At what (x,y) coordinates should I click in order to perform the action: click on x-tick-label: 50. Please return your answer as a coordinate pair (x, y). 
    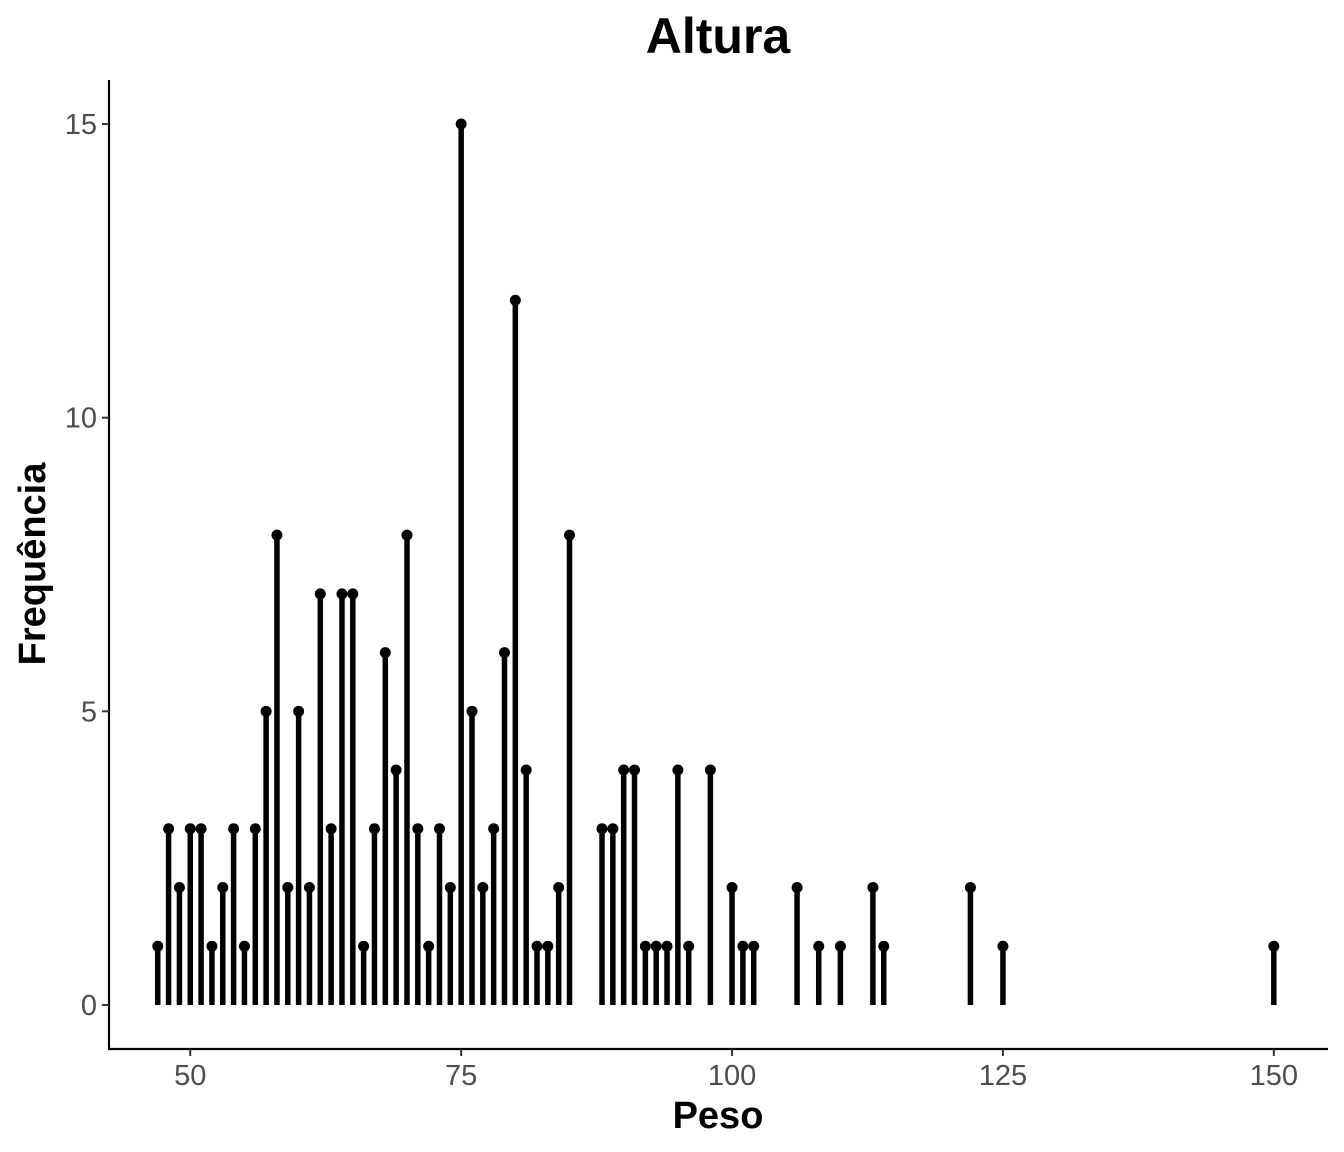
    Looking at the image, I should click on (190, 1076).